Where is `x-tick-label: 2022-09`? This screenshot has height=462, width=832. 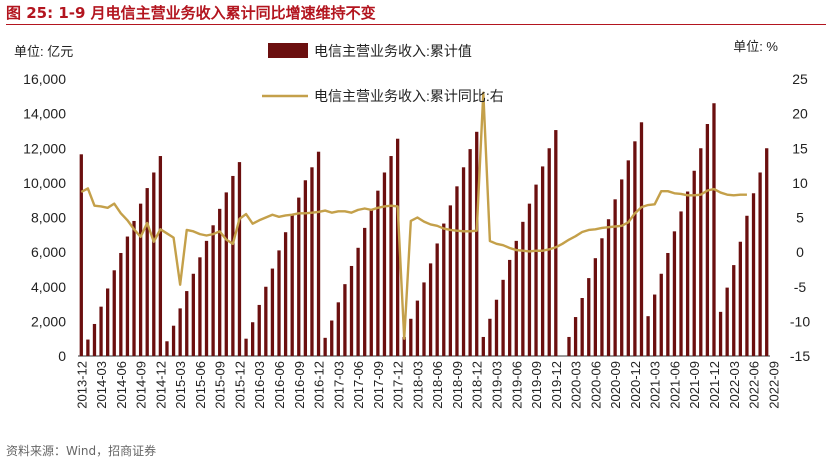
x-tick-label: 2022-09 is located at coordinates (773, 385).